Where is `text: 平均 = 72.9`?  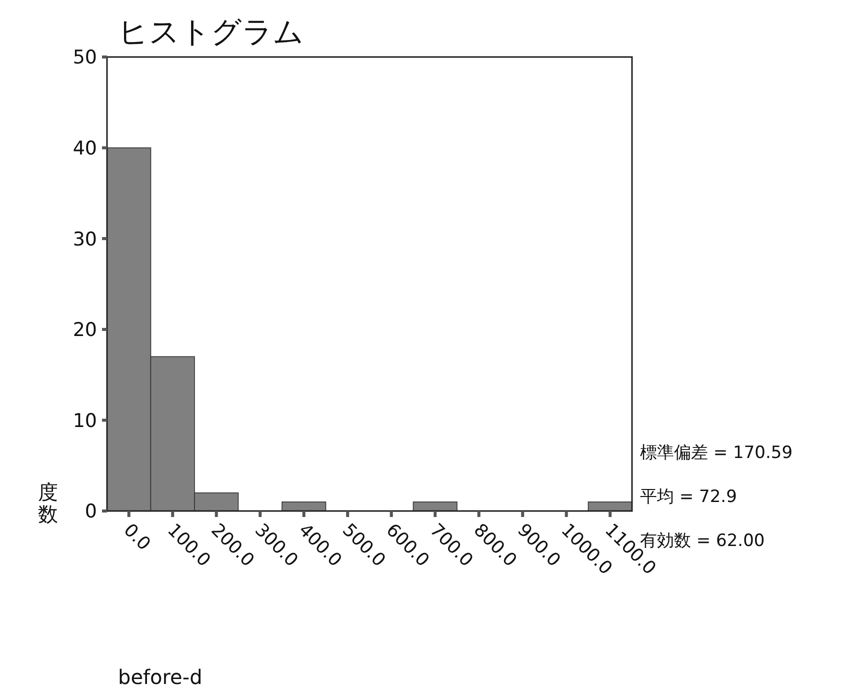 text: 平均 = 72.9 is located at coordinates (688, 497).